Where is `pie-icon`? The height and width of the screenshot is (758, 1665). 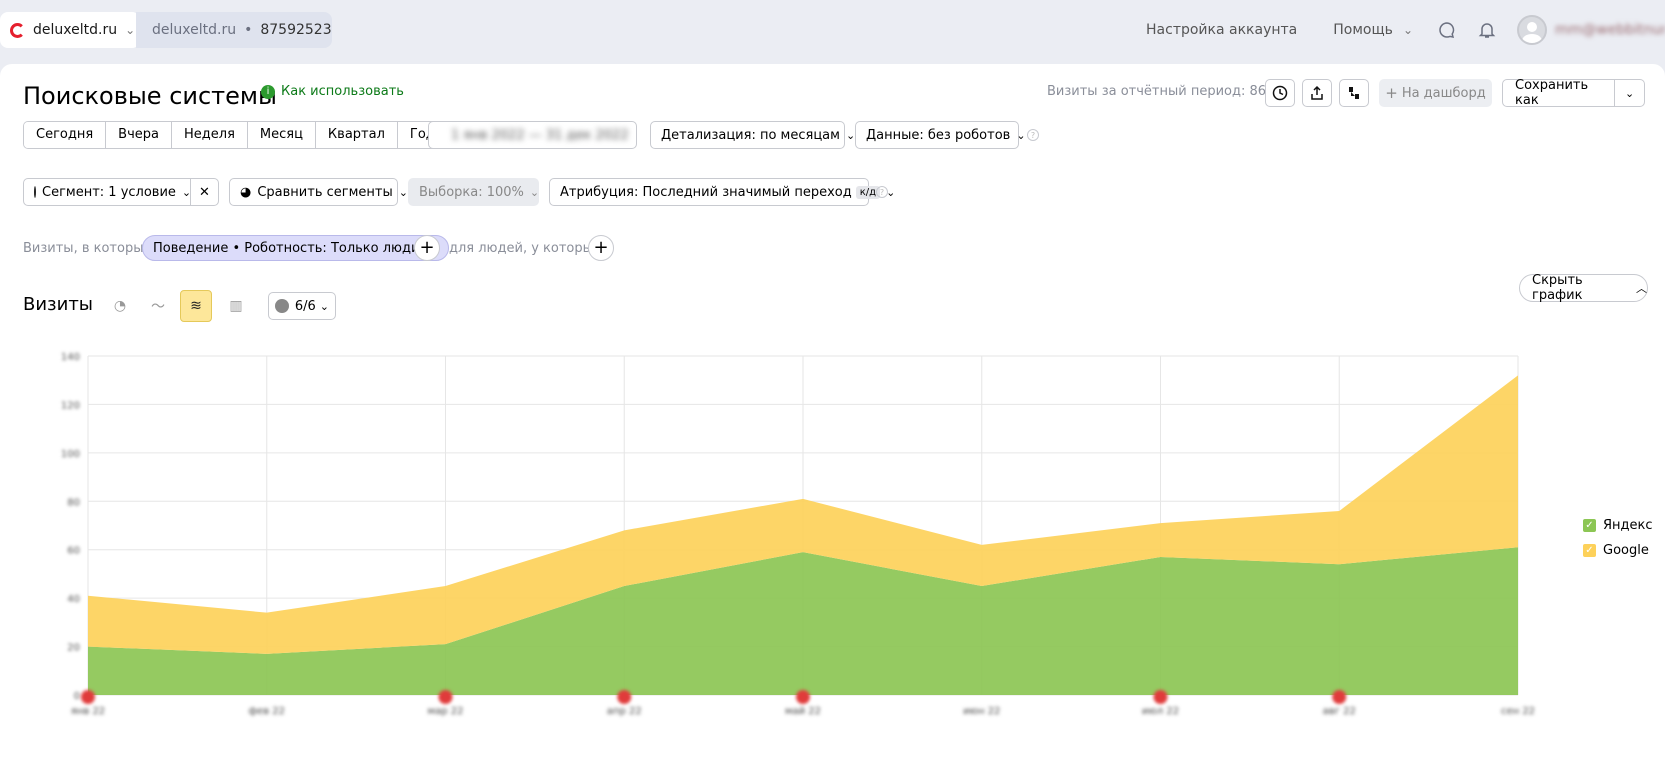 pie-icon is located at coordinates (35, 192).